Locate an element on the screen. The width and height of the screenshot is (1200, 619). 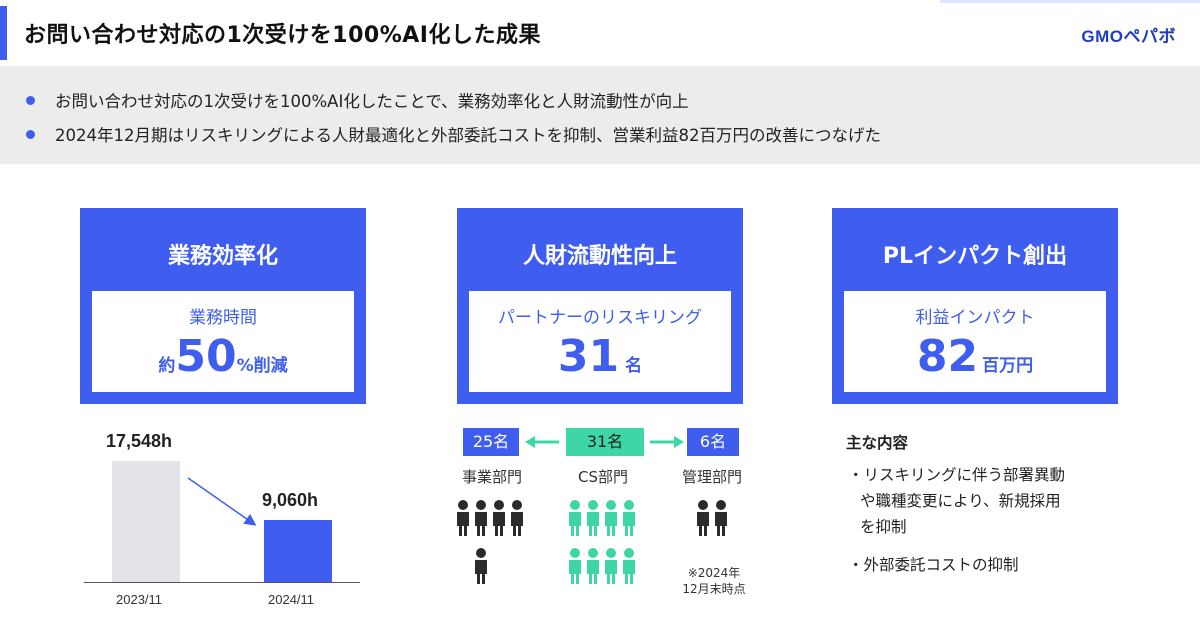
card-label: 業務時間 is located at coordinates (223, 318).